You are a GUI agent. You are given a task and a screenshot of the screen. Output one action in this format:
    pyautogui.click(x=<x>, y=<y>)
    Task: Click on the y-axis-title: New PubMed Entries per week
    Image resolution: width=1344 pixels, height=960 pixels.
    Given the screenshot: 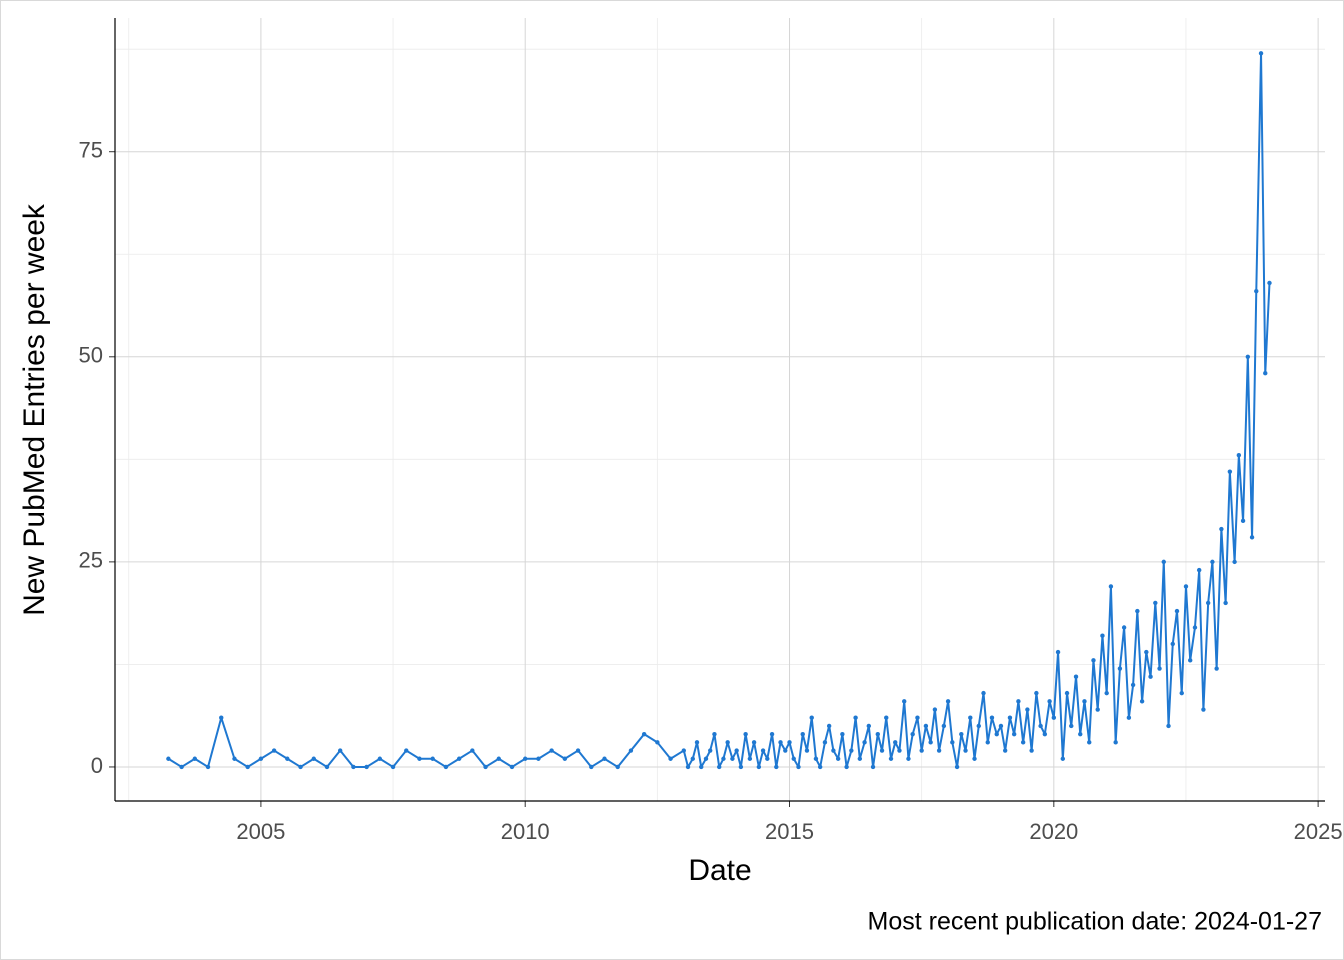 What is the action you would take?
    pyautogui.click(x=34, y=409)
    